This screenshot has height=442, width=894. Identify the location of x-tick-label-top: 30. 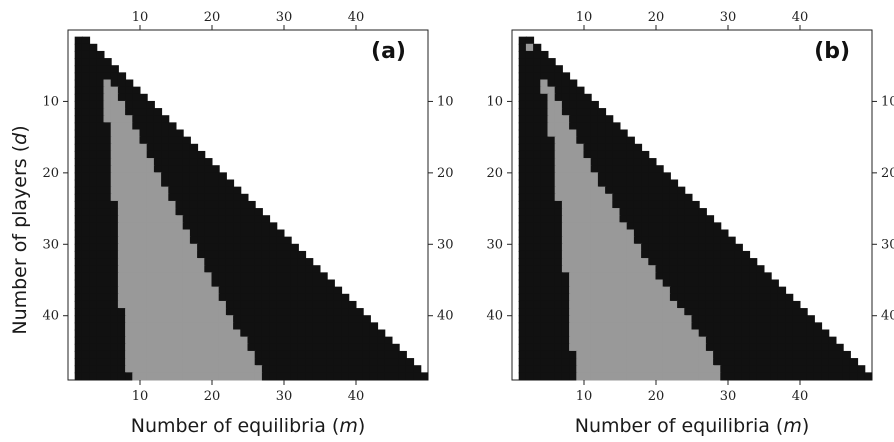
(728, 17).